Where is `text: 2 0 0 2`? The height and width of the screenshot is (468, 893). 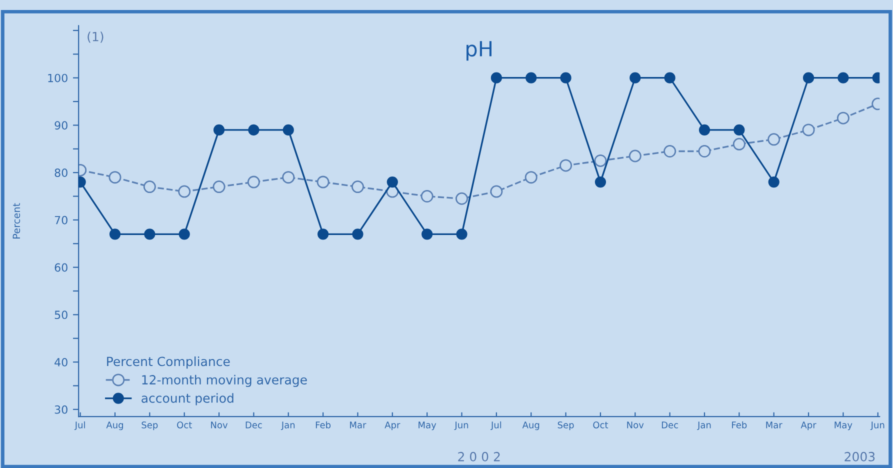 text: 2 0 0 2 is located at coordinates (479, 457).